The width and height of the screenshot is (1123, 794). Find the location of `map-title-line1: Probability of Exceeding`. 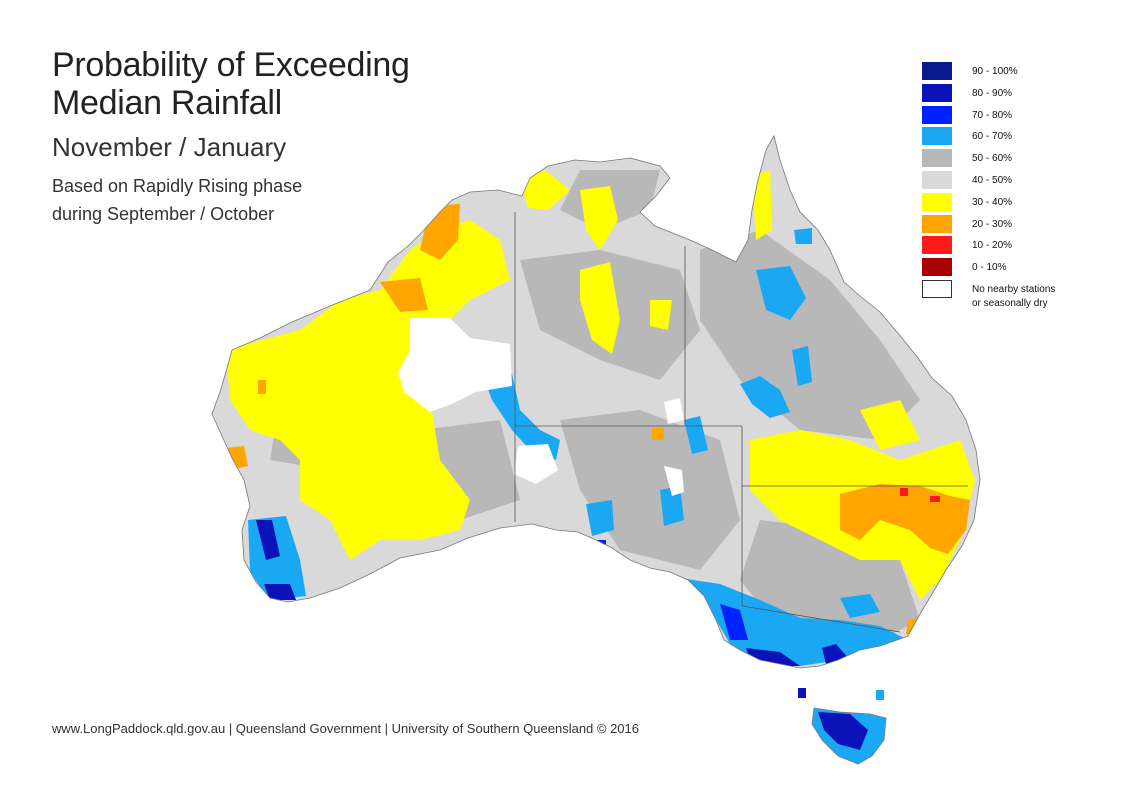

map-title-line1: Probability of Exceeding is located at coordinates (231, 65).